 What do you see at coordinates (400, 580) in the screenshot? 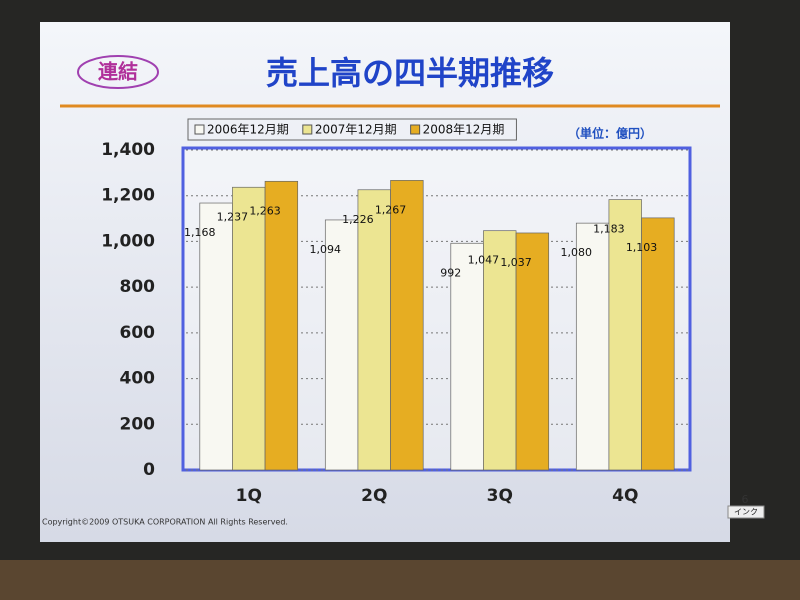
I see `floor` at bounding box center [400, 580].